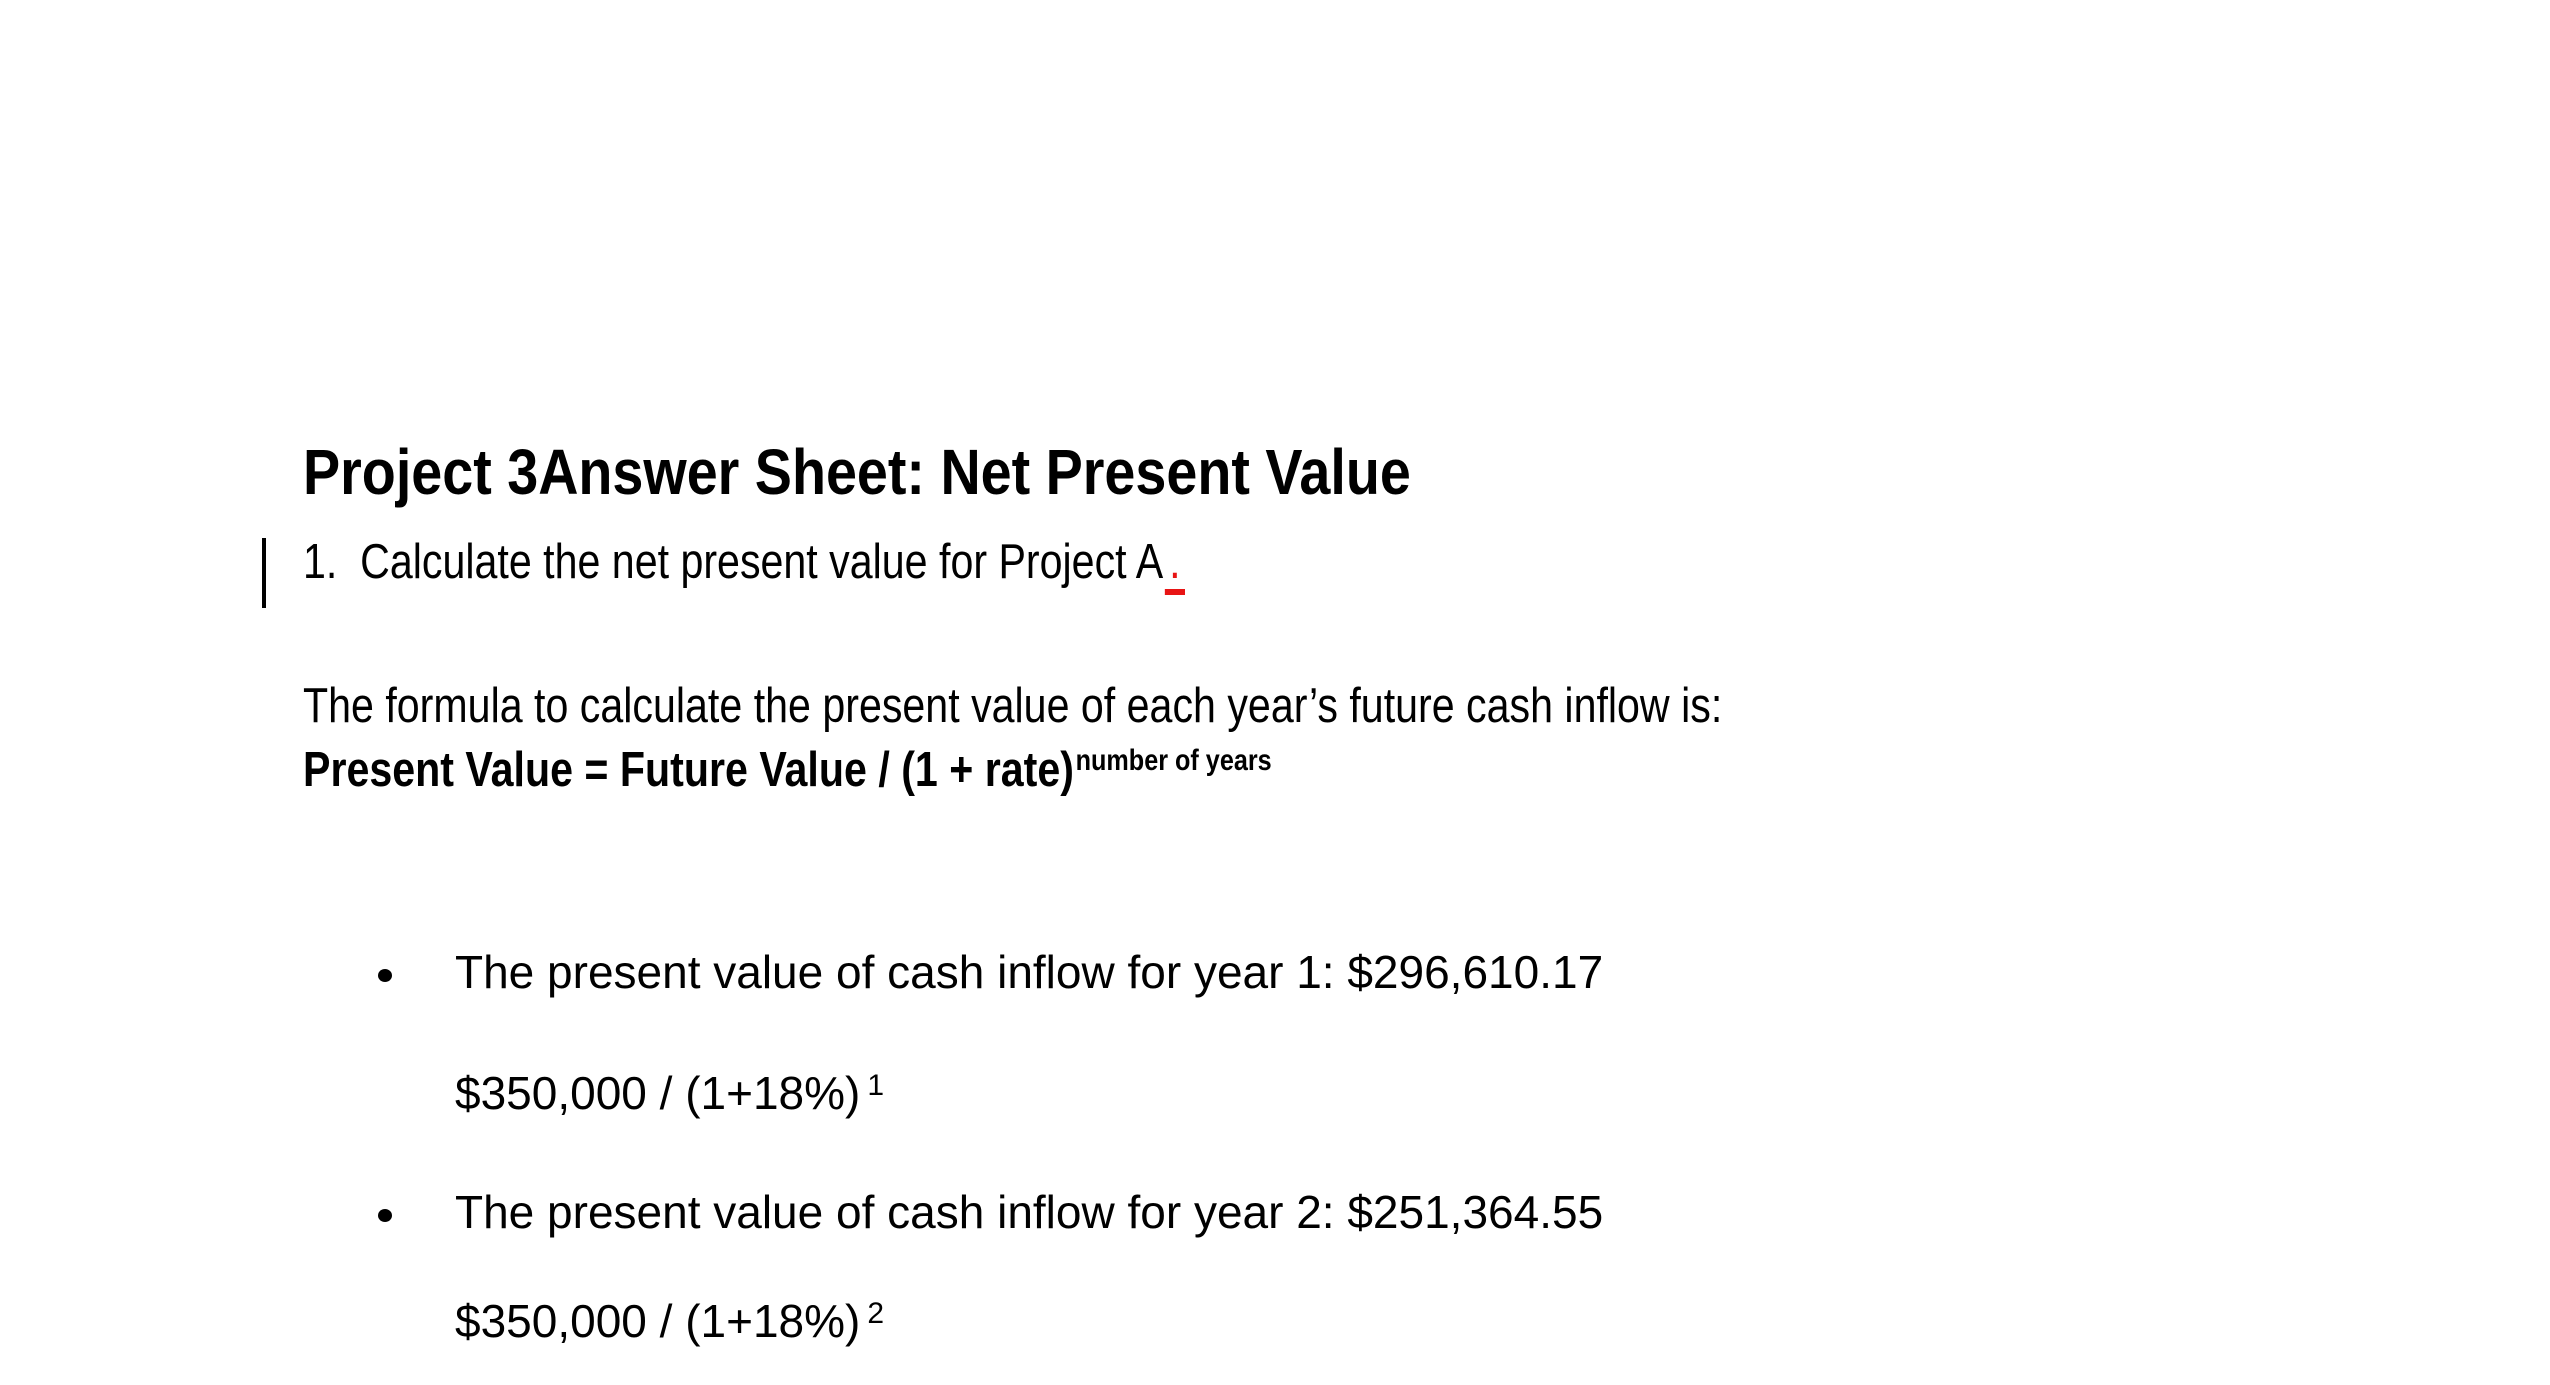 The width and height of the screenshot is (2550, 1385). Describe the element at coordinates (264, 573) in the screenshot. I see `tracked-change-bar` at that location.